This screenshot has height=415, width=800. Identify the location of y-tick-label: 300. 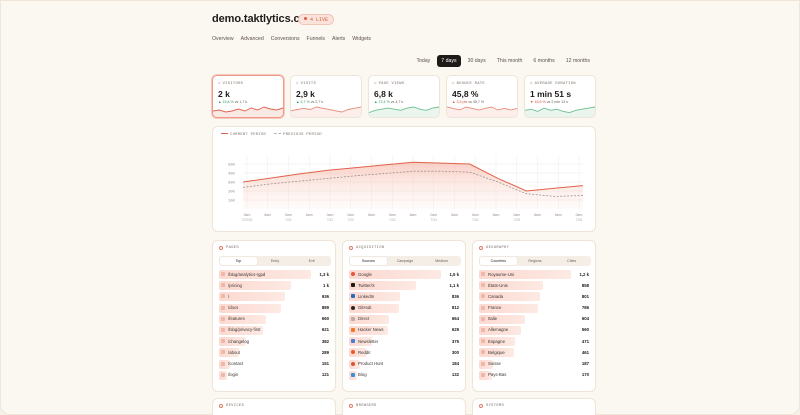
(232, 183).